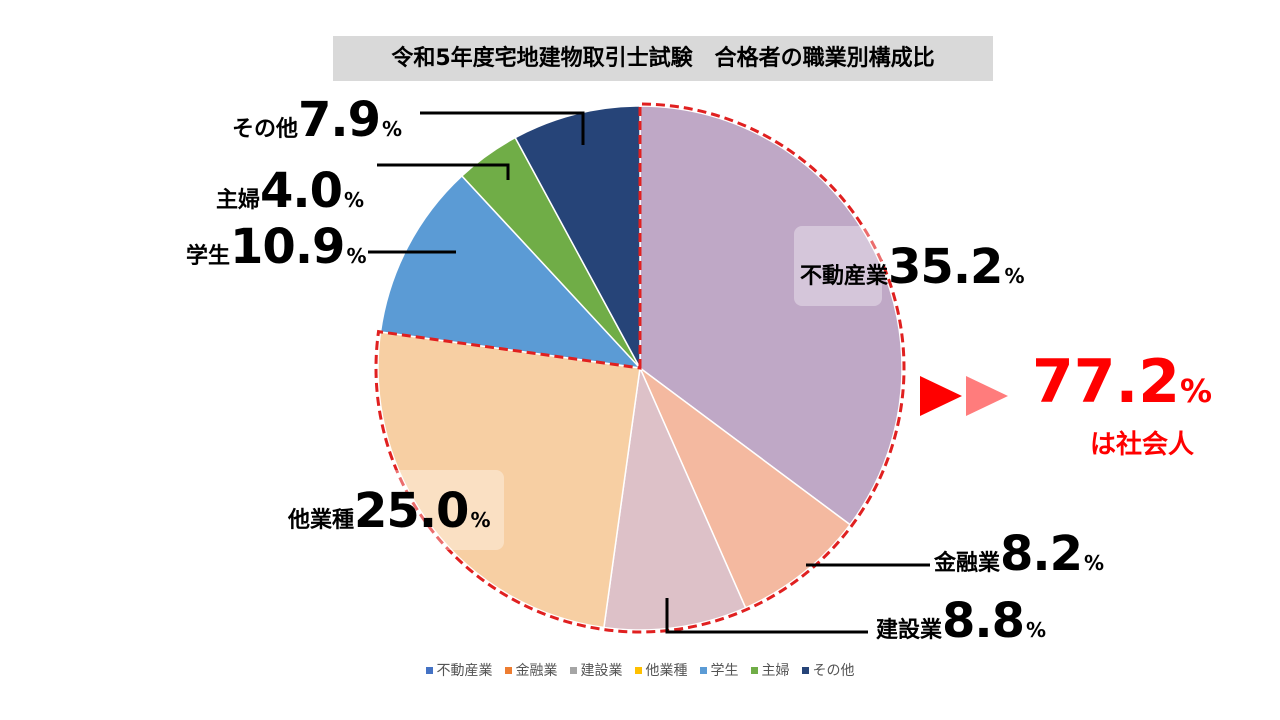 This screenshot has height=720, width=1280. What do you see at coordinates (411, 511) in the screenshot?
I see `slice-label-value: 25.0` at bounding box center [411, 511].